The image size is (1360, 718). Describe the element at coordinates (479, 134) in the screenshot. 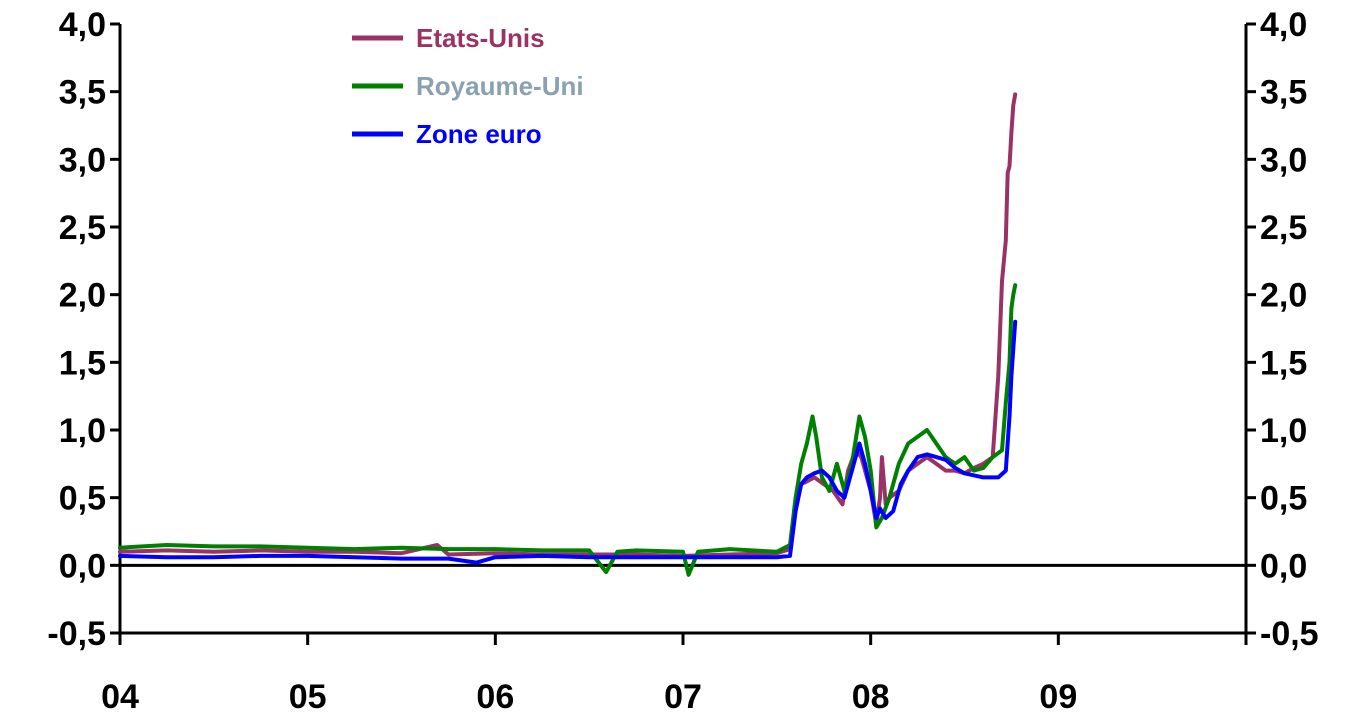

I see `legend-label: Zone euro` at that location.